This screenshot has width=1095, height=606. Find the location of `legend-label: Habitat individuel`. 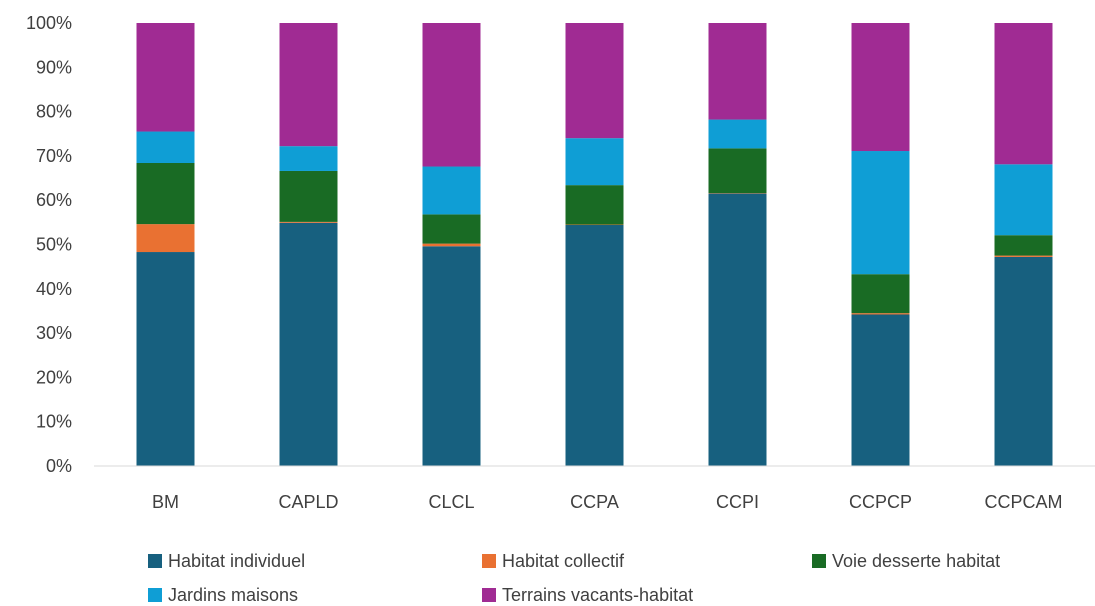

legend-label: Habitat individuel is located at coordinates (236, 561).